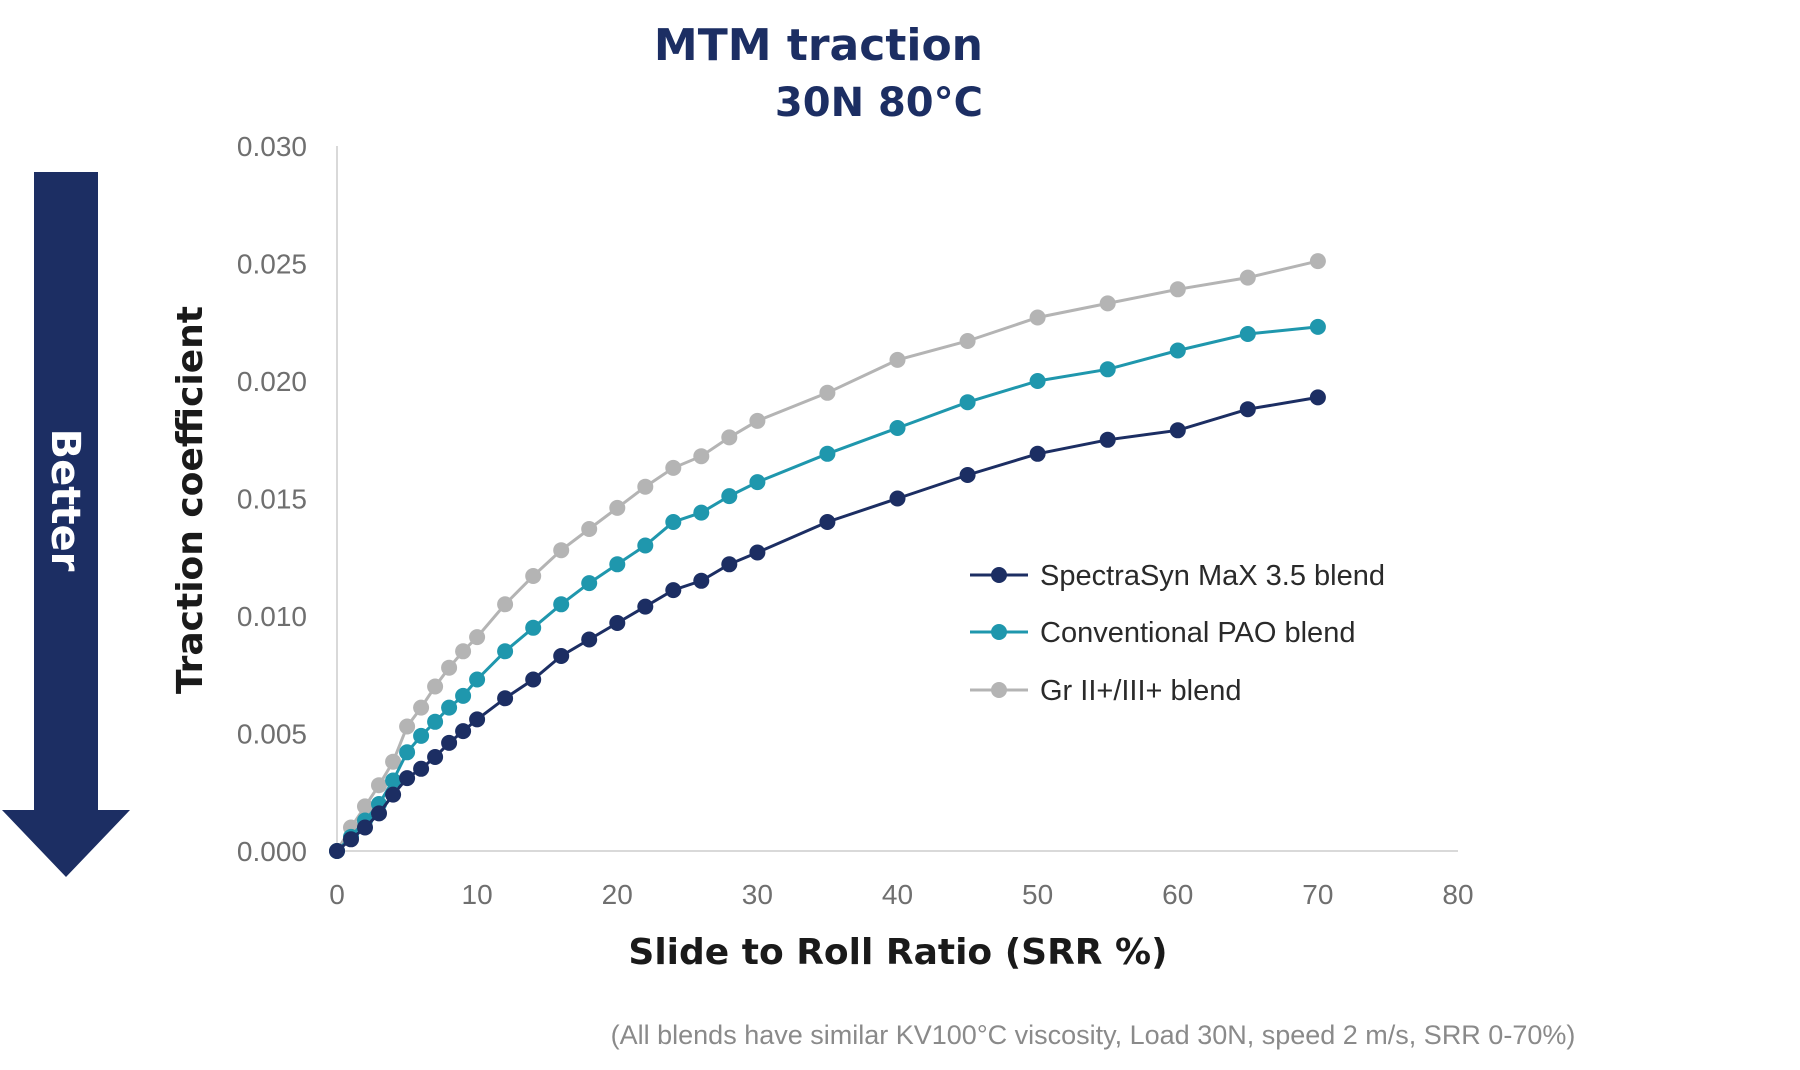 The image size is (1800, 1070). I want to click on legend-item: Gr II+/III+ blend, so click(1106, 691).